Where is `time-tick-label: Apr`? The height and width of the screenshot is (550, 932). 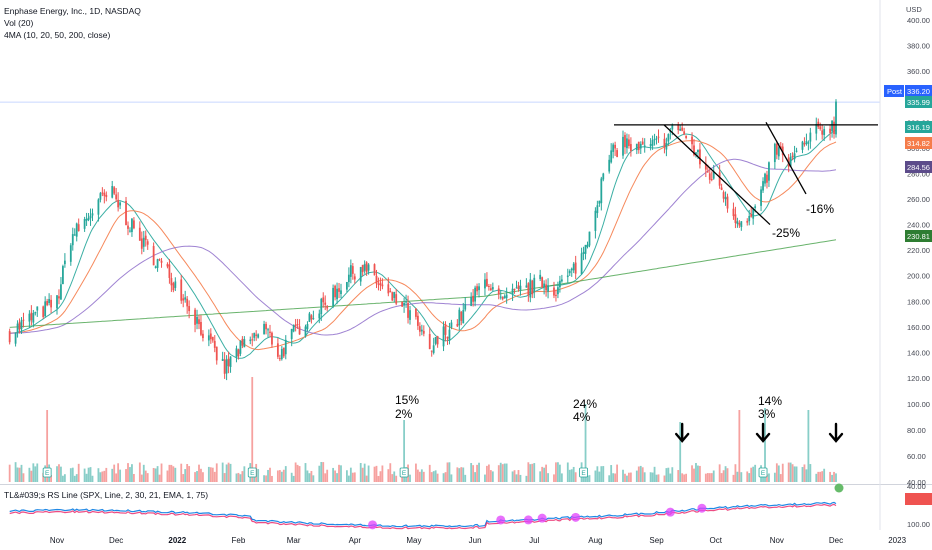
time-tick-label: Apr is located at coordinates (355, 540).